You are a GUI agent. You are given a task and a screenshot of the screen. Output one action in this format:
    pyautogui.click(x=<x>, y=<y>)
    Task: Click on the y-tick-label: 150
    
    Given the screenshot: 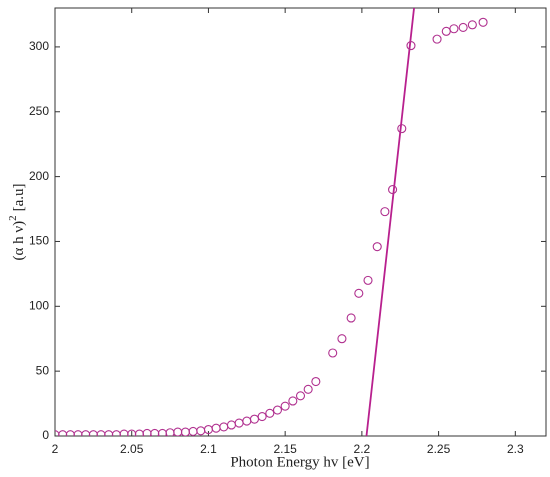 What is the action you would take?
    pyautogui.click(x=39, y=241)
    